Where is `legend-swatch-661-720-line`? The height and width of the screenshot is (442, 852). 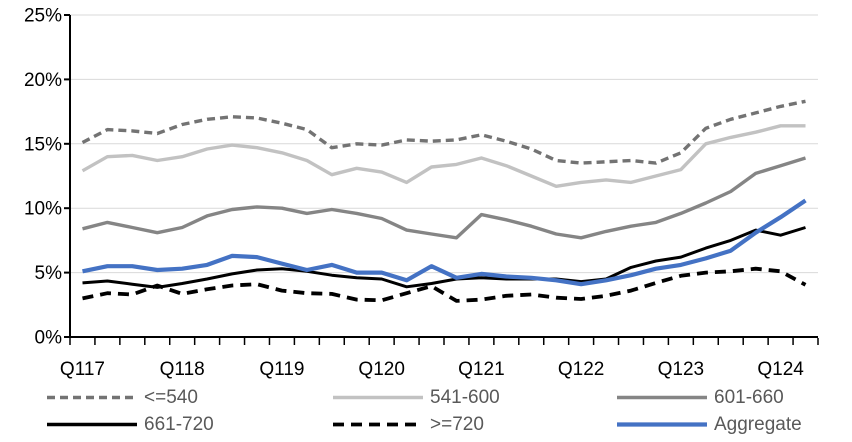
legend-swatch-661-720-line is located at coordinates (92, 424).